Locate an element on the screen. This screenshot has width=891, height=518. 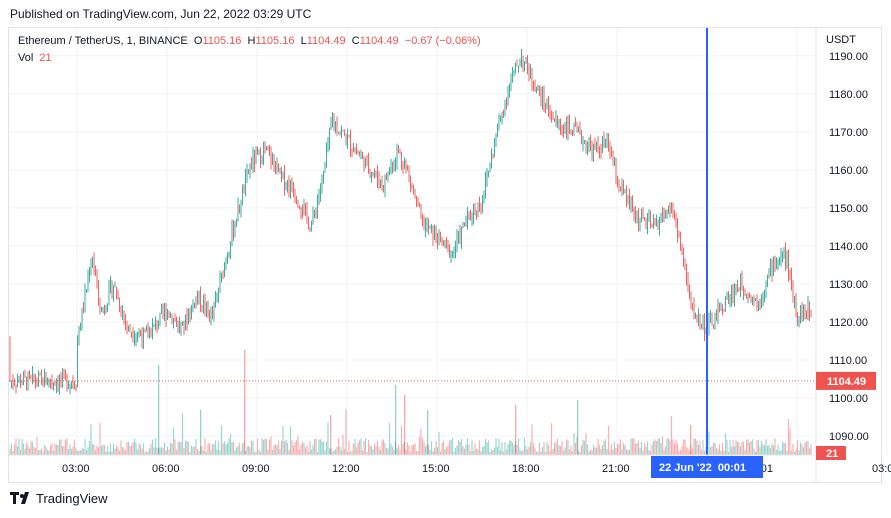
x-tick-label: 03:00 is located at coordinates (76, 469).